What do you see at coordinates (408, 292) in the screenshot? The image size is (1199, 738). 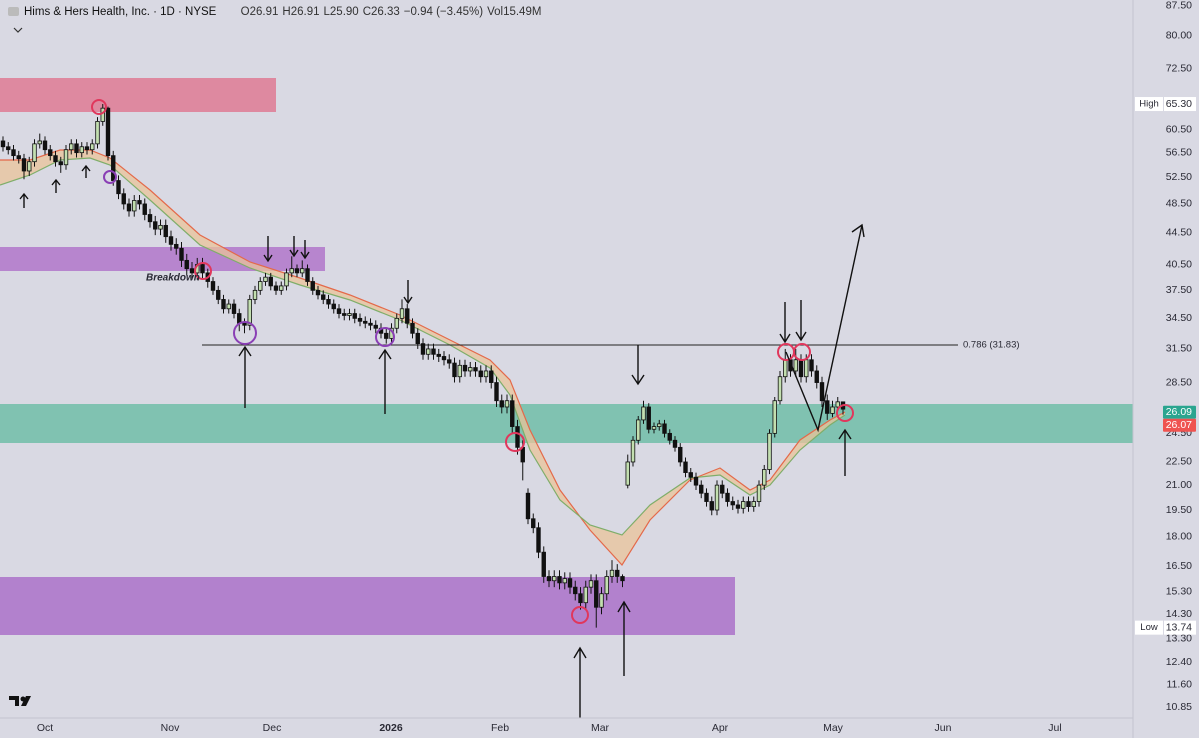 I see `arrow-down` at bounding box center [408, 292].